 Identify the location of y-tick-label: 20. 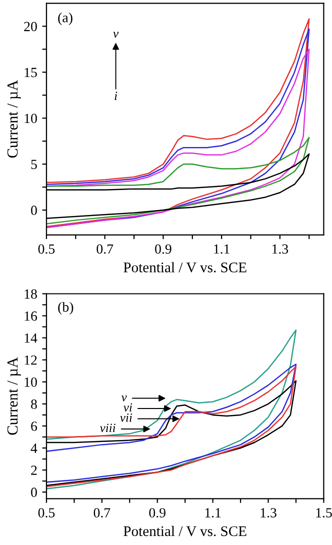
(30, 27).